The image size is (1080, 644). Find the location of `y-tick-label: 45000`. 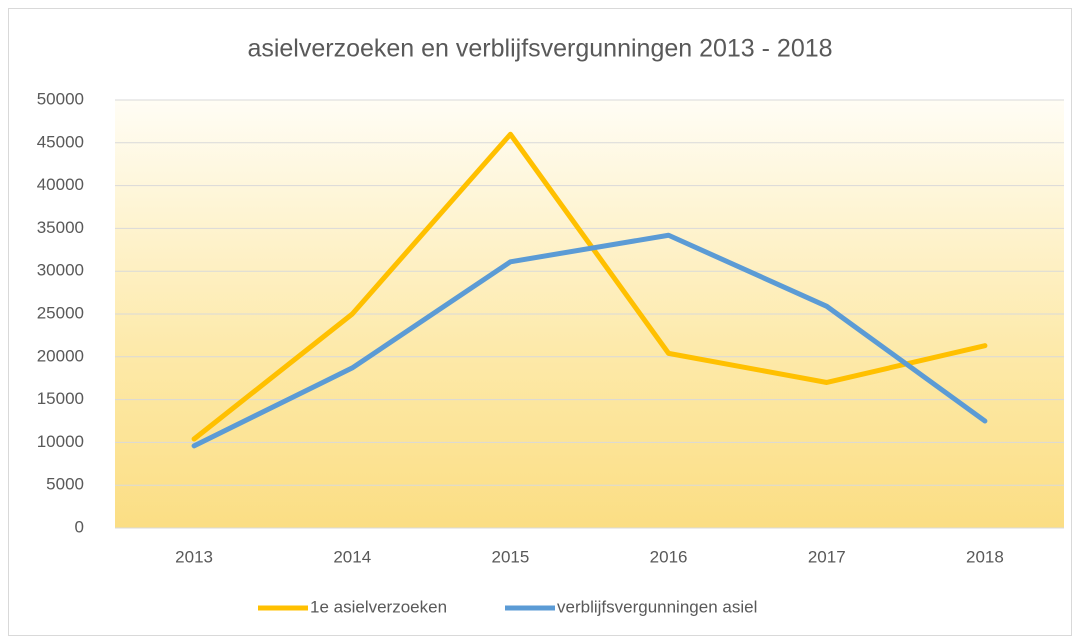

y-tick-label: 45000 is located at coordinates (60, 141).